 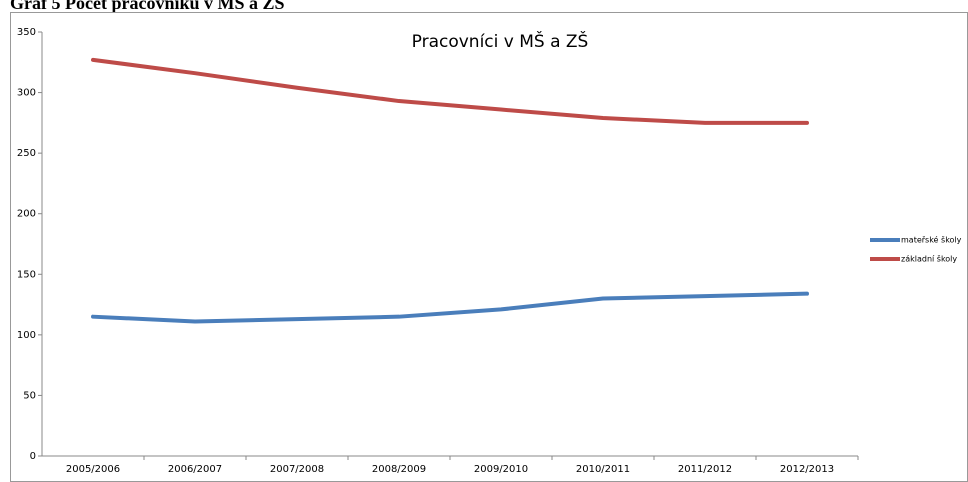 What do you see at coordinates (33, 456) in the screenshot?
I see `y-tick-label: 0` at bounding box center [33, 456].